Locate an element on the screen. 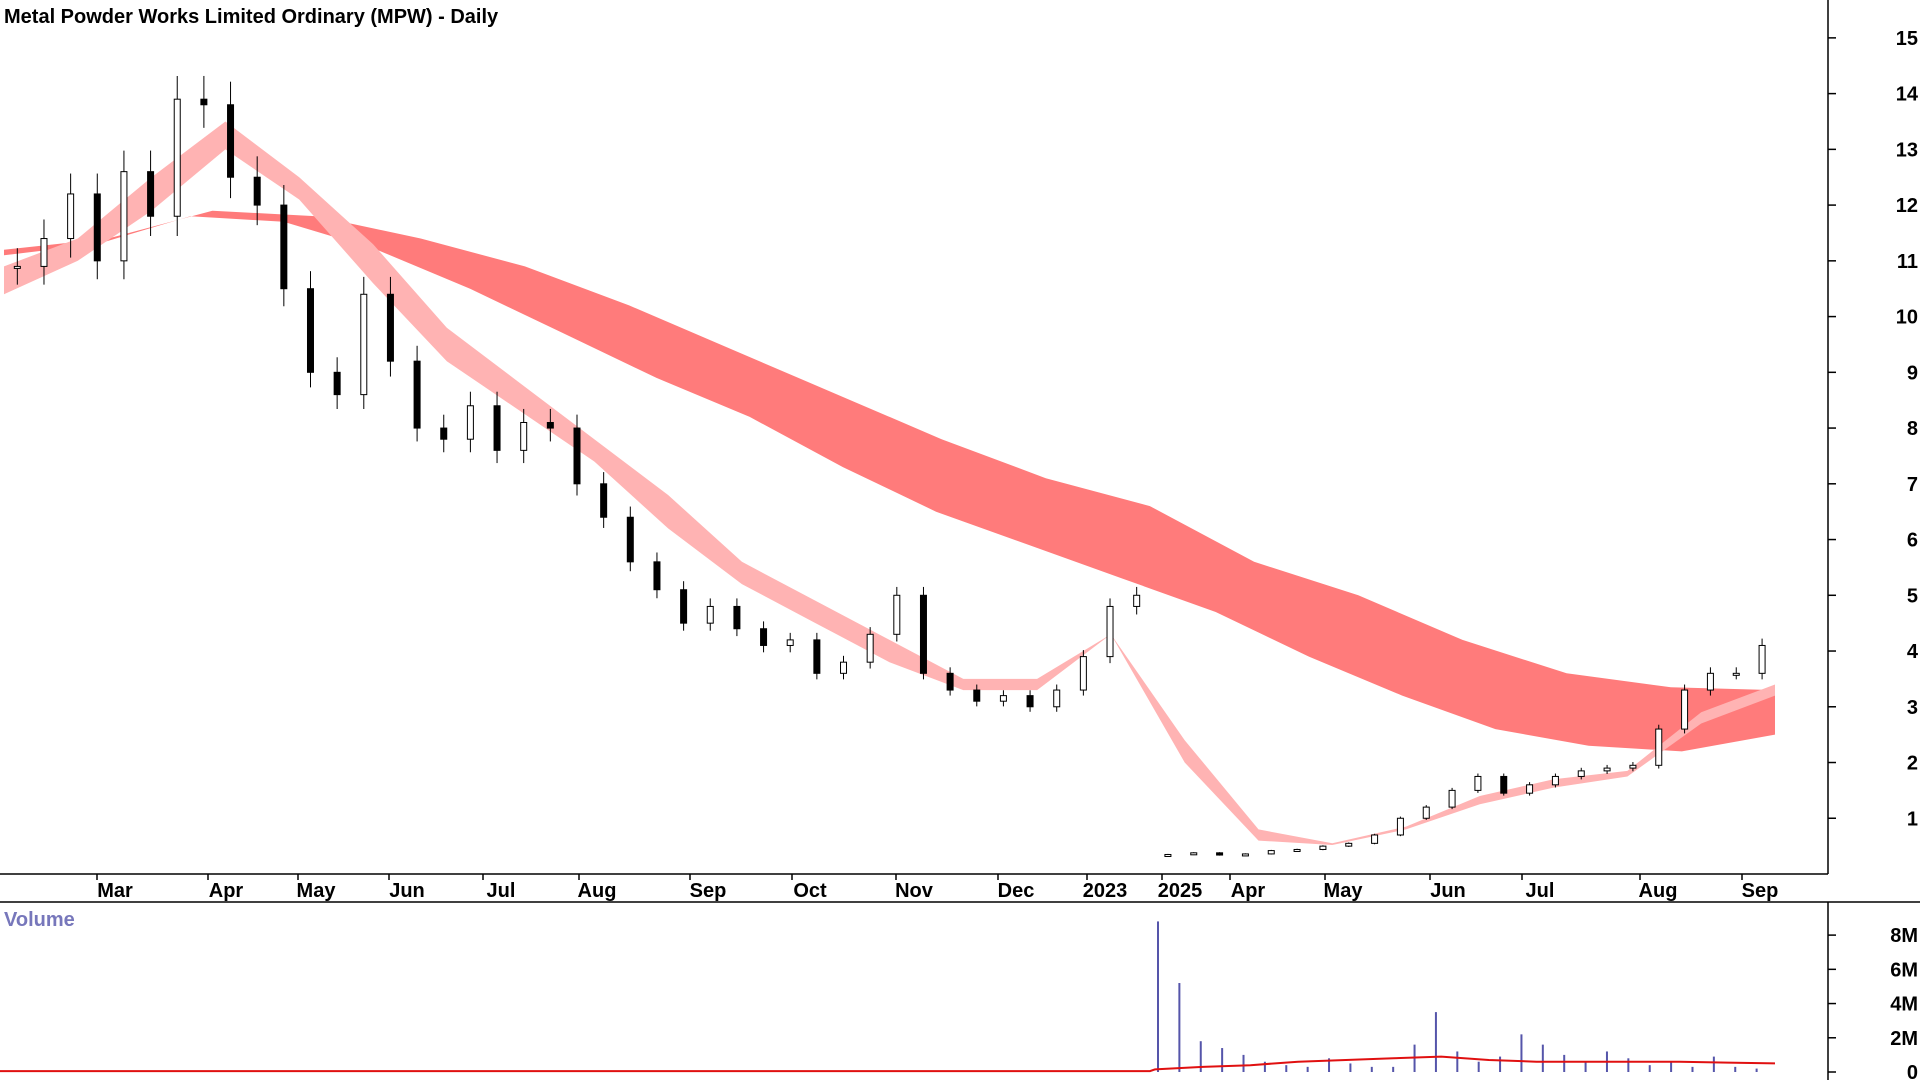  price-y-tick-label: 15 is located at coordinates (1907, 39).